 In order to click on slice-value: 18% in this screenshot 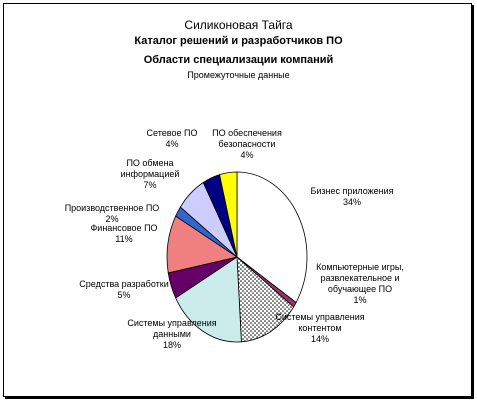, I will do `click(171, 345)`.